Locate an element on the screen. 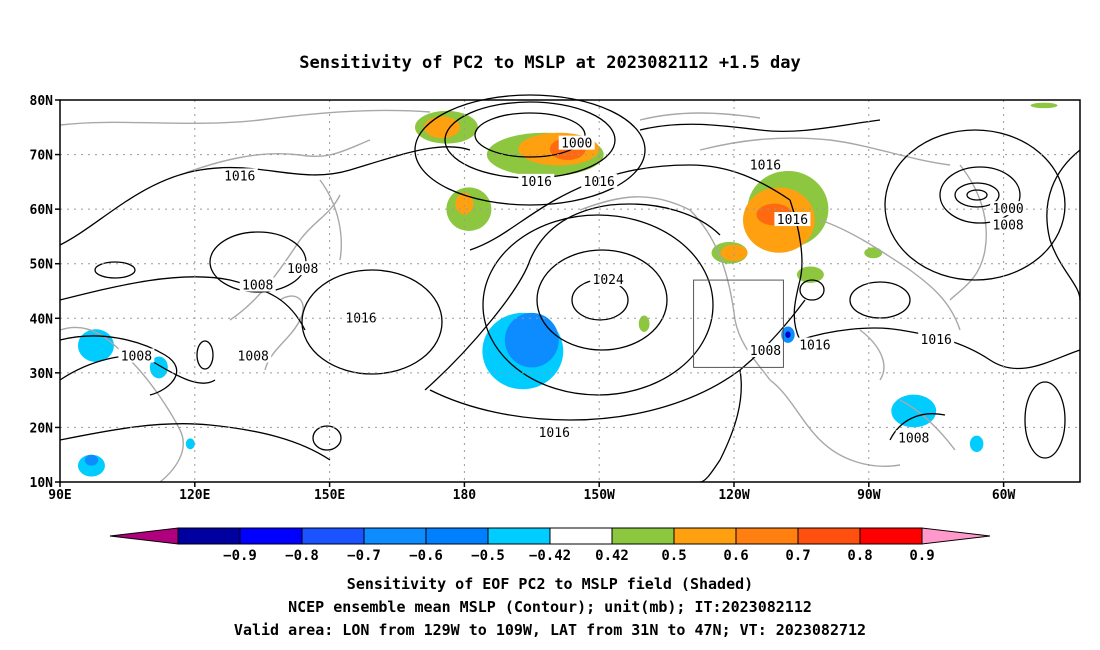 This screenshot has width=1100, height=650. y-tick-label-3: 40N is located at coordinates (42, 319).